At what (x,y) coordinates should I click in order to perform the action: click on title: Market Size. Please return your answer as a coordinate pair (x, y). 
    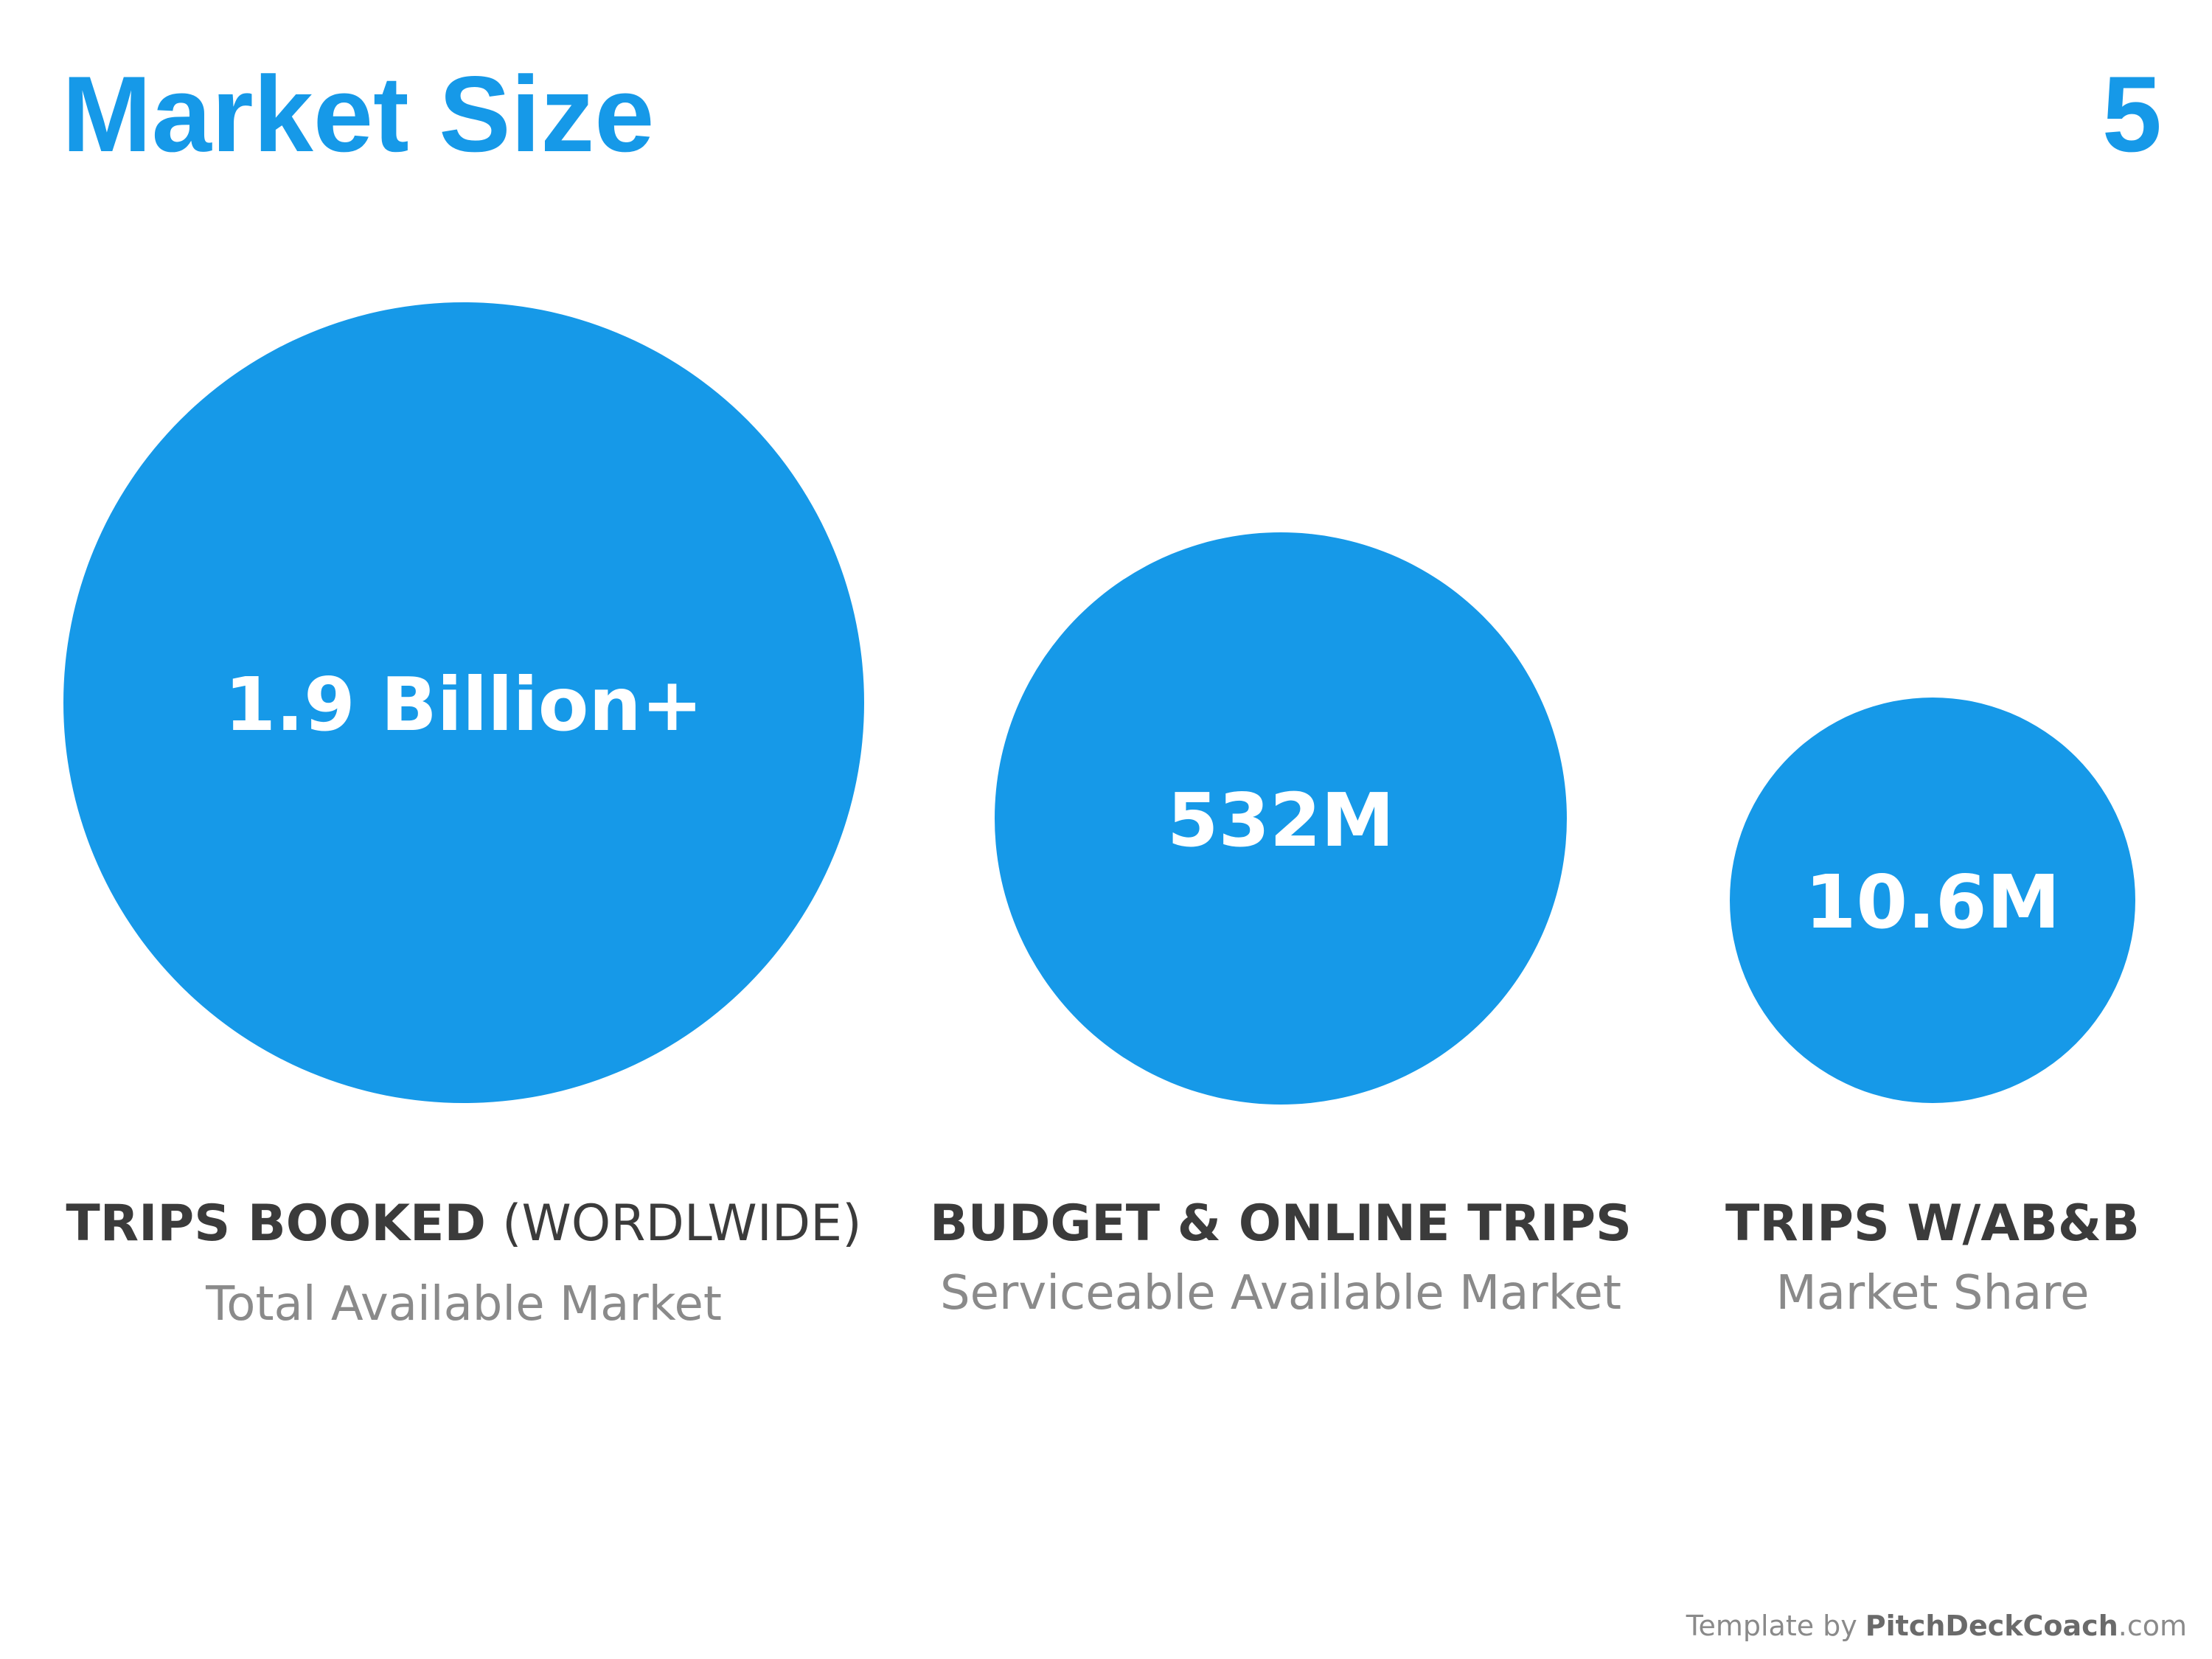
    Looking at the image, I should click on (358, 114).